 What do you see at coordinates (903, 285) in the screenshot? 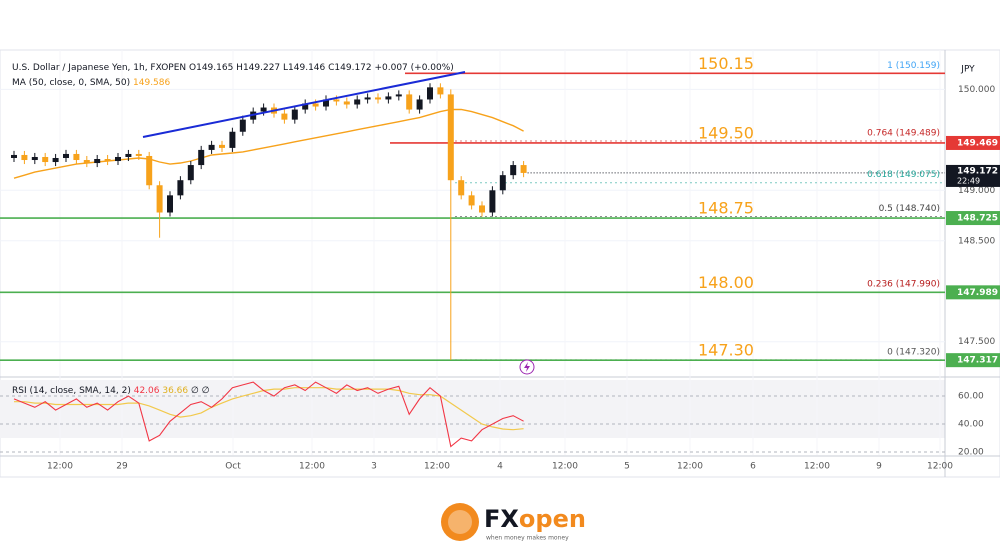
I see `fib-label: 0.236 (147.990)` at bounding box center [903, 285].